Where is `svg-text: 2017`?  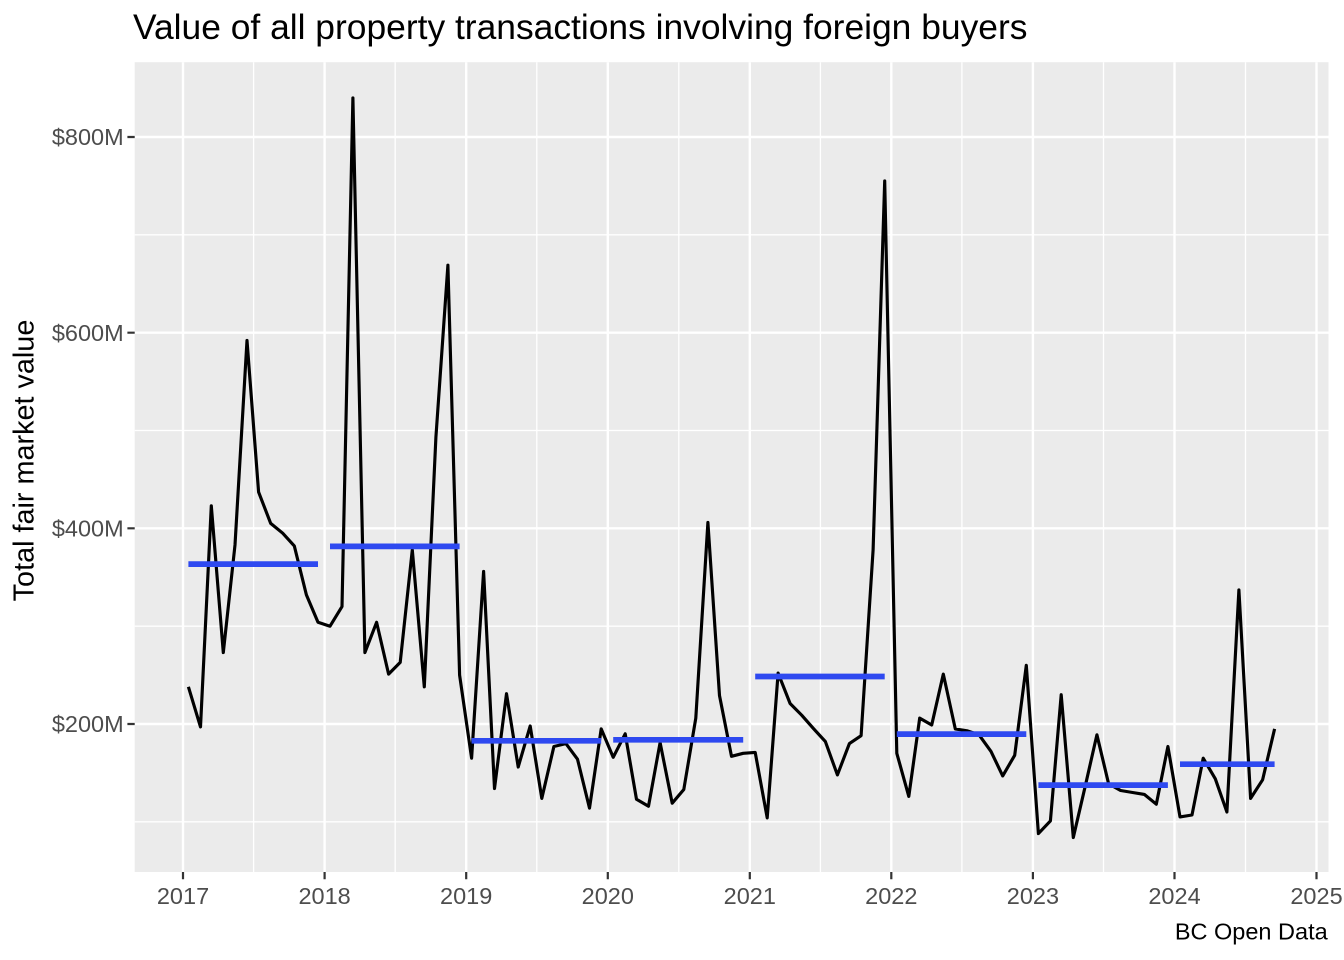 svg-text: 2017 is located at coordinates (183, 896).